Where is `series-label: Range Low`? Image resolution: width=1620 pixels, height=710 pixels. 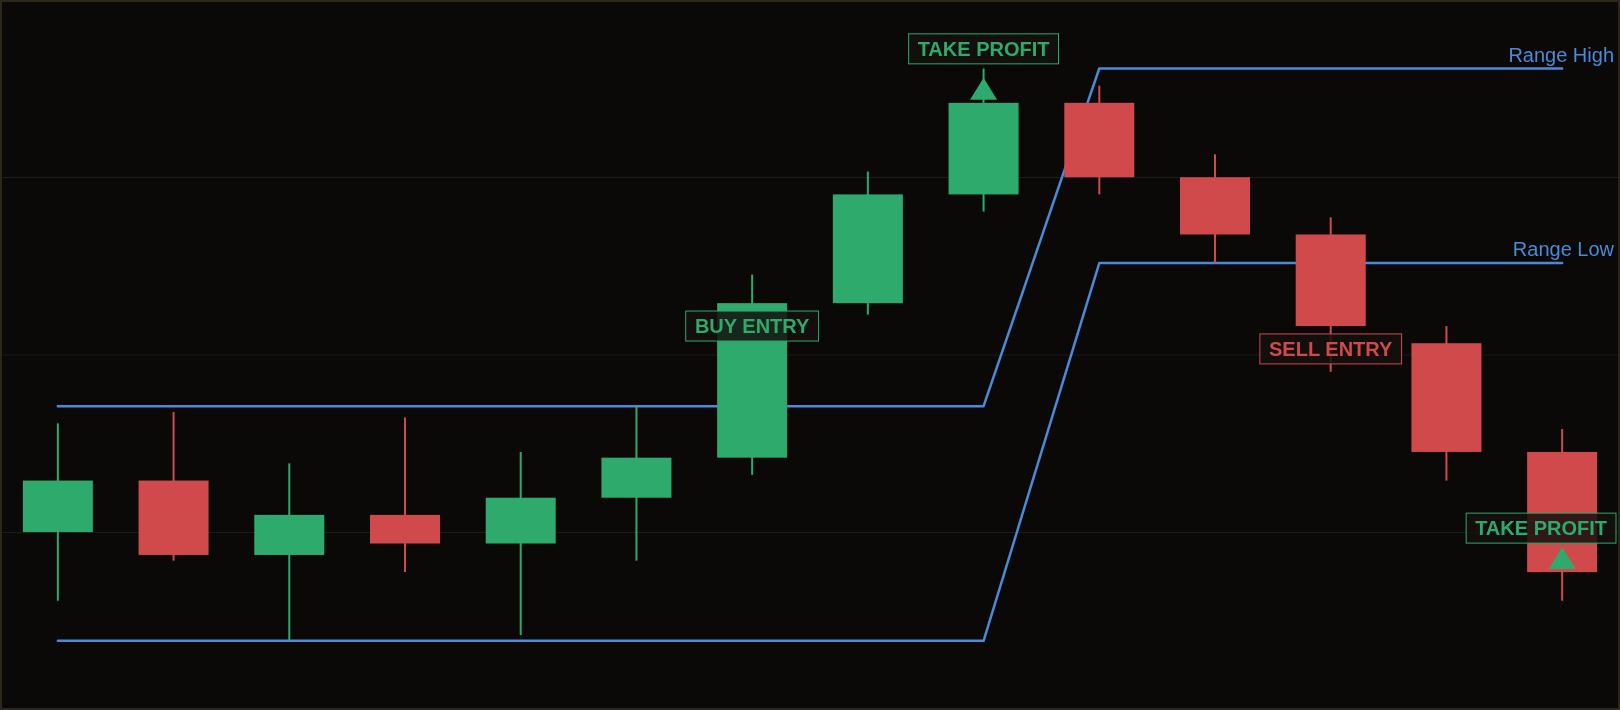
series-label: Range Low is located at coordinates (1563, 249).